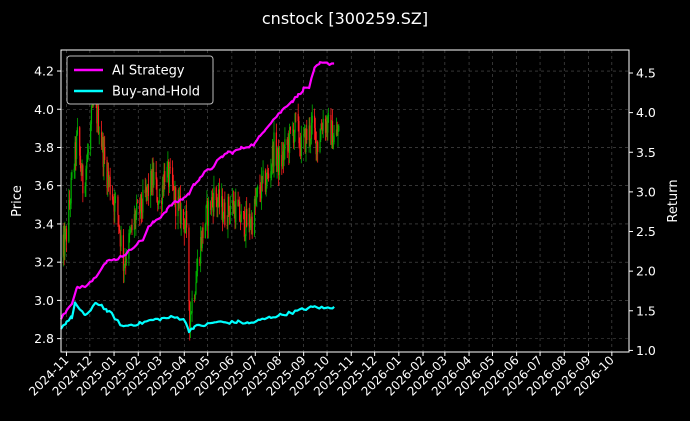 The width and height of the screenshot is (690, 421). What do you see at coordinates (17, 201) in the screenshot?
I see `left-axis-label: Price` at bounding box center [17, 201].